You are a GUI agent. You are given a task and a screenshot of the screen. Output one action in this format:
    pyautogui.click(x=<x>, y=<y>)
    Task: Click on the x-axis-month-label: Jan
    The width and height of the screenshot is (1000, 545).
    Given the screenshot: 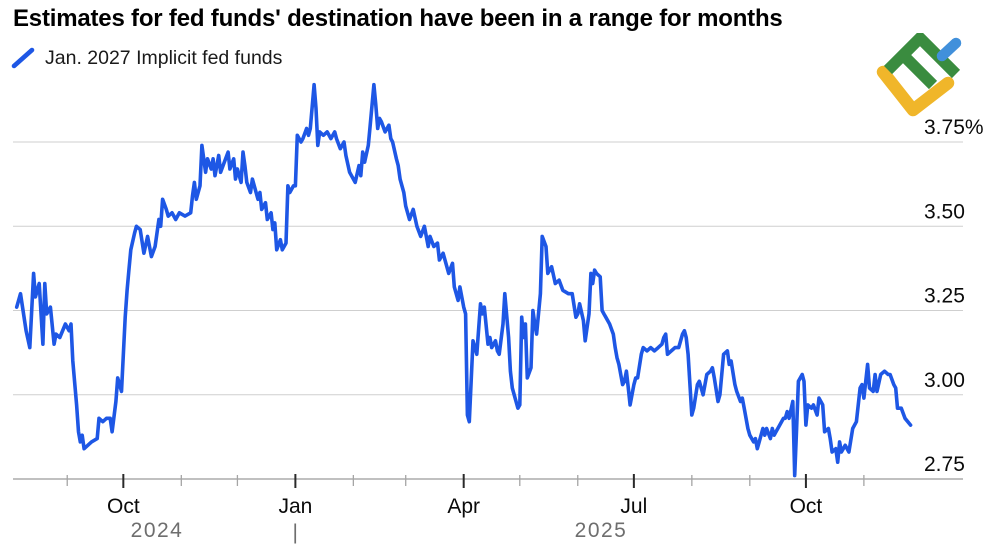 What is the action you would take?
    pyautogui.click(x=295, y=506)
    